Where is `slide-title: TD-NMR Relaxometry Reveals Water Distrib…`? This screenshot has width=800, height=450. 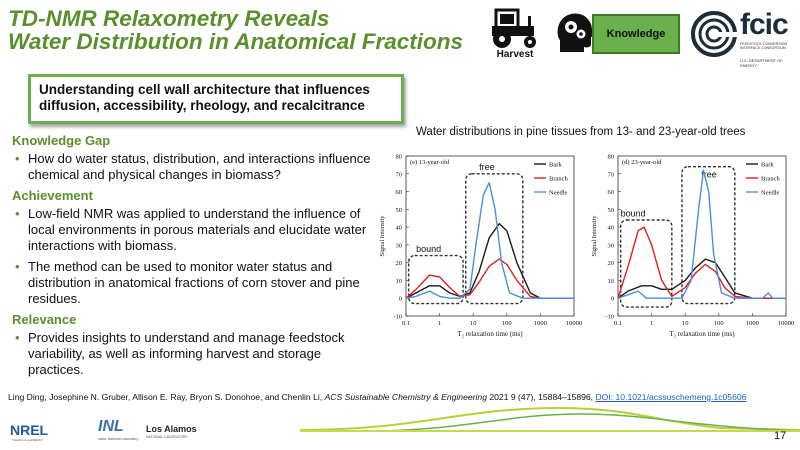 slide-title: TD-NMR Relaxometry Reveals Water Distrib… is located at coordinates (243, 30).